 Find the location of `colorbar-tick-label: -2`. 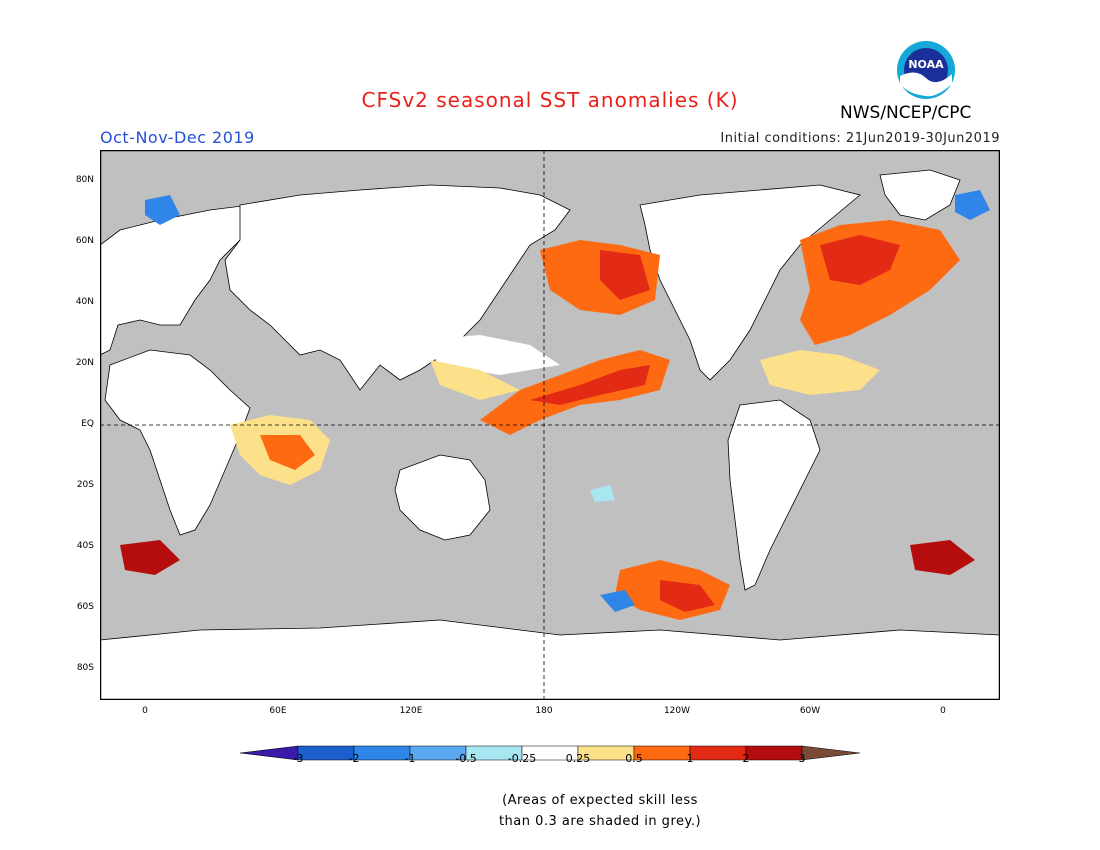

colorbar-tick-label: -2 is located at coordinates (354, 758).